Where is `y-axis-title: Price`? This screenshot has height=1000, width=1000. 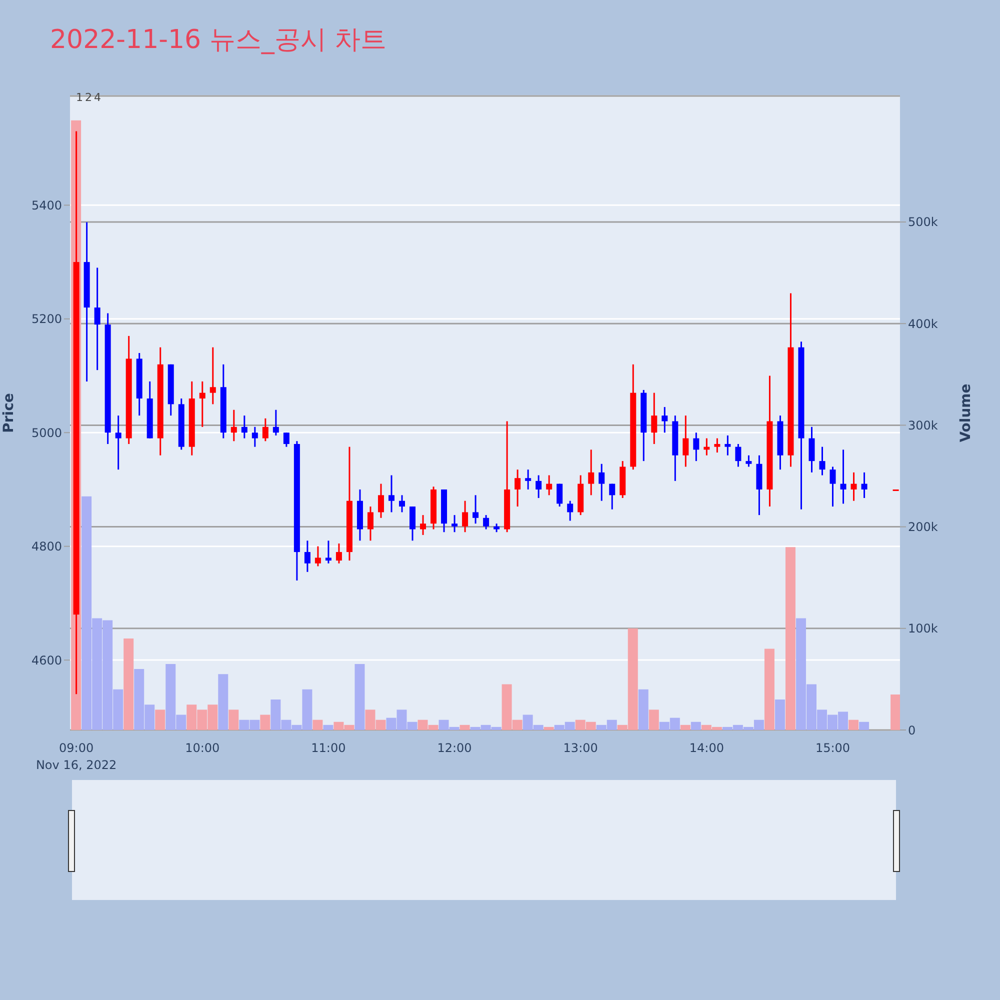 y-axis-title: Price is located at coordinates (8, 413).